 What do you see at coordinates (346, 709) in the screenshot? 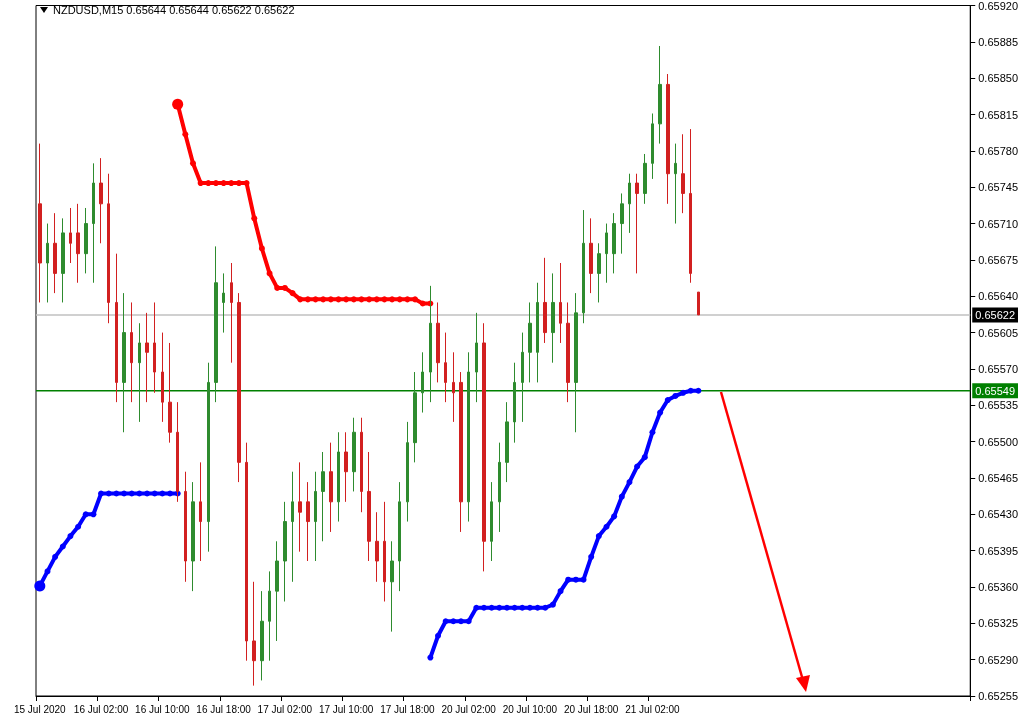
I see `x-tick-label: 17 Jul 10:00` at bounding box center [346, 709].